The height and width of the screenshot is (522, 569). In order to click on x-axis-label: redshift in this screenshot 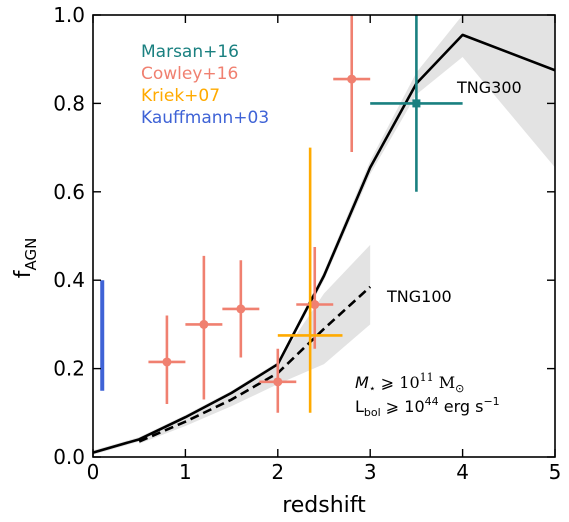, I will do `click(324, 505)`.